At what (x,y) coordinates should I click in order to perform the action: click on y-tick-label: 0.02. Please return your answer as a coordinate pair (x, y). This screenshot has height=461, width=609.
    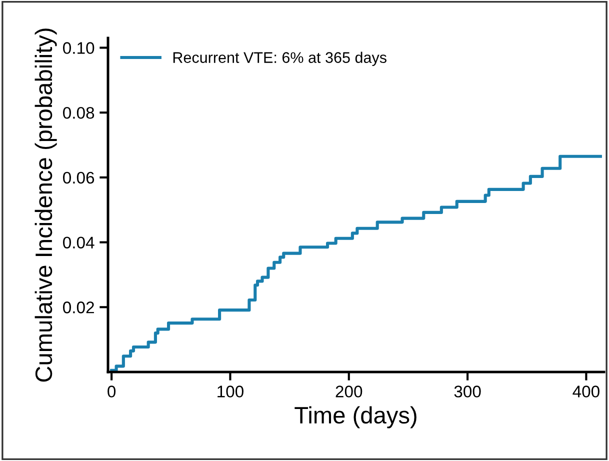
    Looking at the image, I should click on (78, 308).